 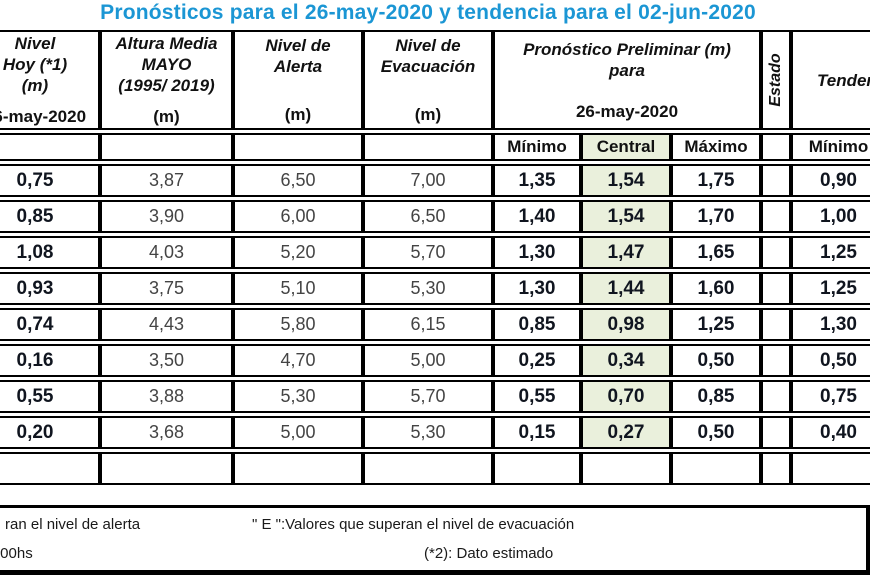 What do you see at coordinates (830, 432) in the screenshot?
I see `cell-tend-min: 0,40` at bounding box center [830, 432].